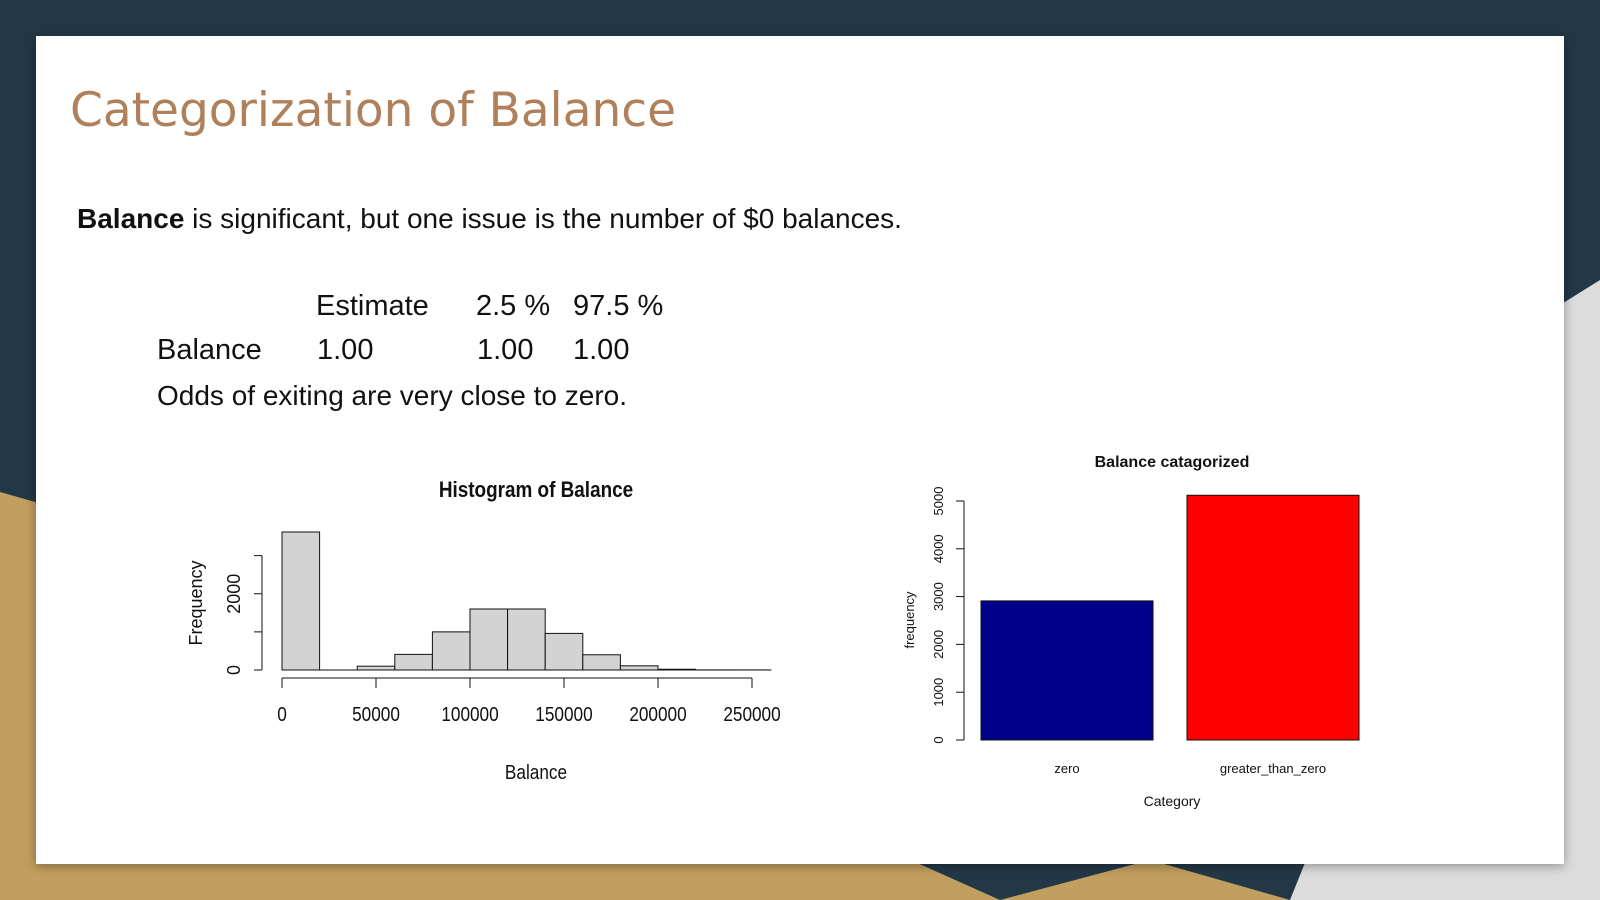 The height and width of the screenshot is (900, 1600). What do you see at coordinates (513, 306) in the screenshot?
I see `table-header-lower: 2.5 %` at bounding box center [513, 306].